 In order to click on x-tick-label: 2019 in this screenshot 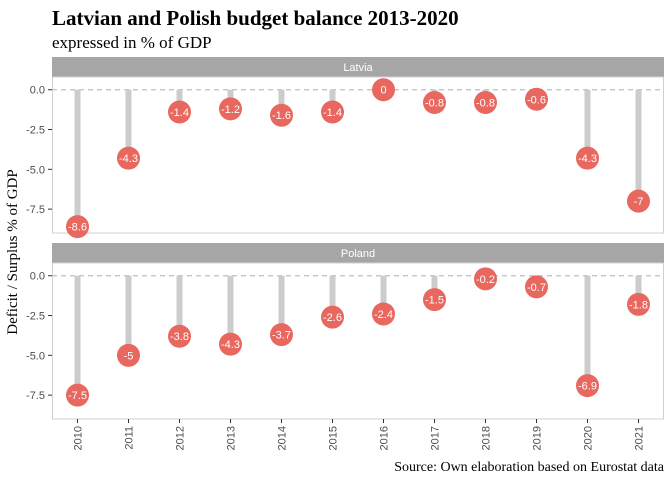, I will do `click(538, 438)`.